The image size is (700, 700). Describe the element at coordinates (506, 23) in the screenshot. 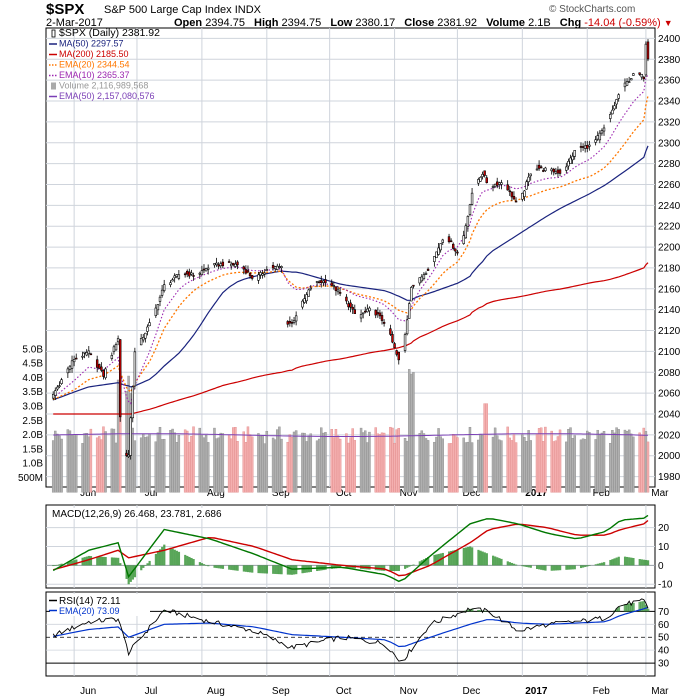

I see `volume-label: Volume` at that location.